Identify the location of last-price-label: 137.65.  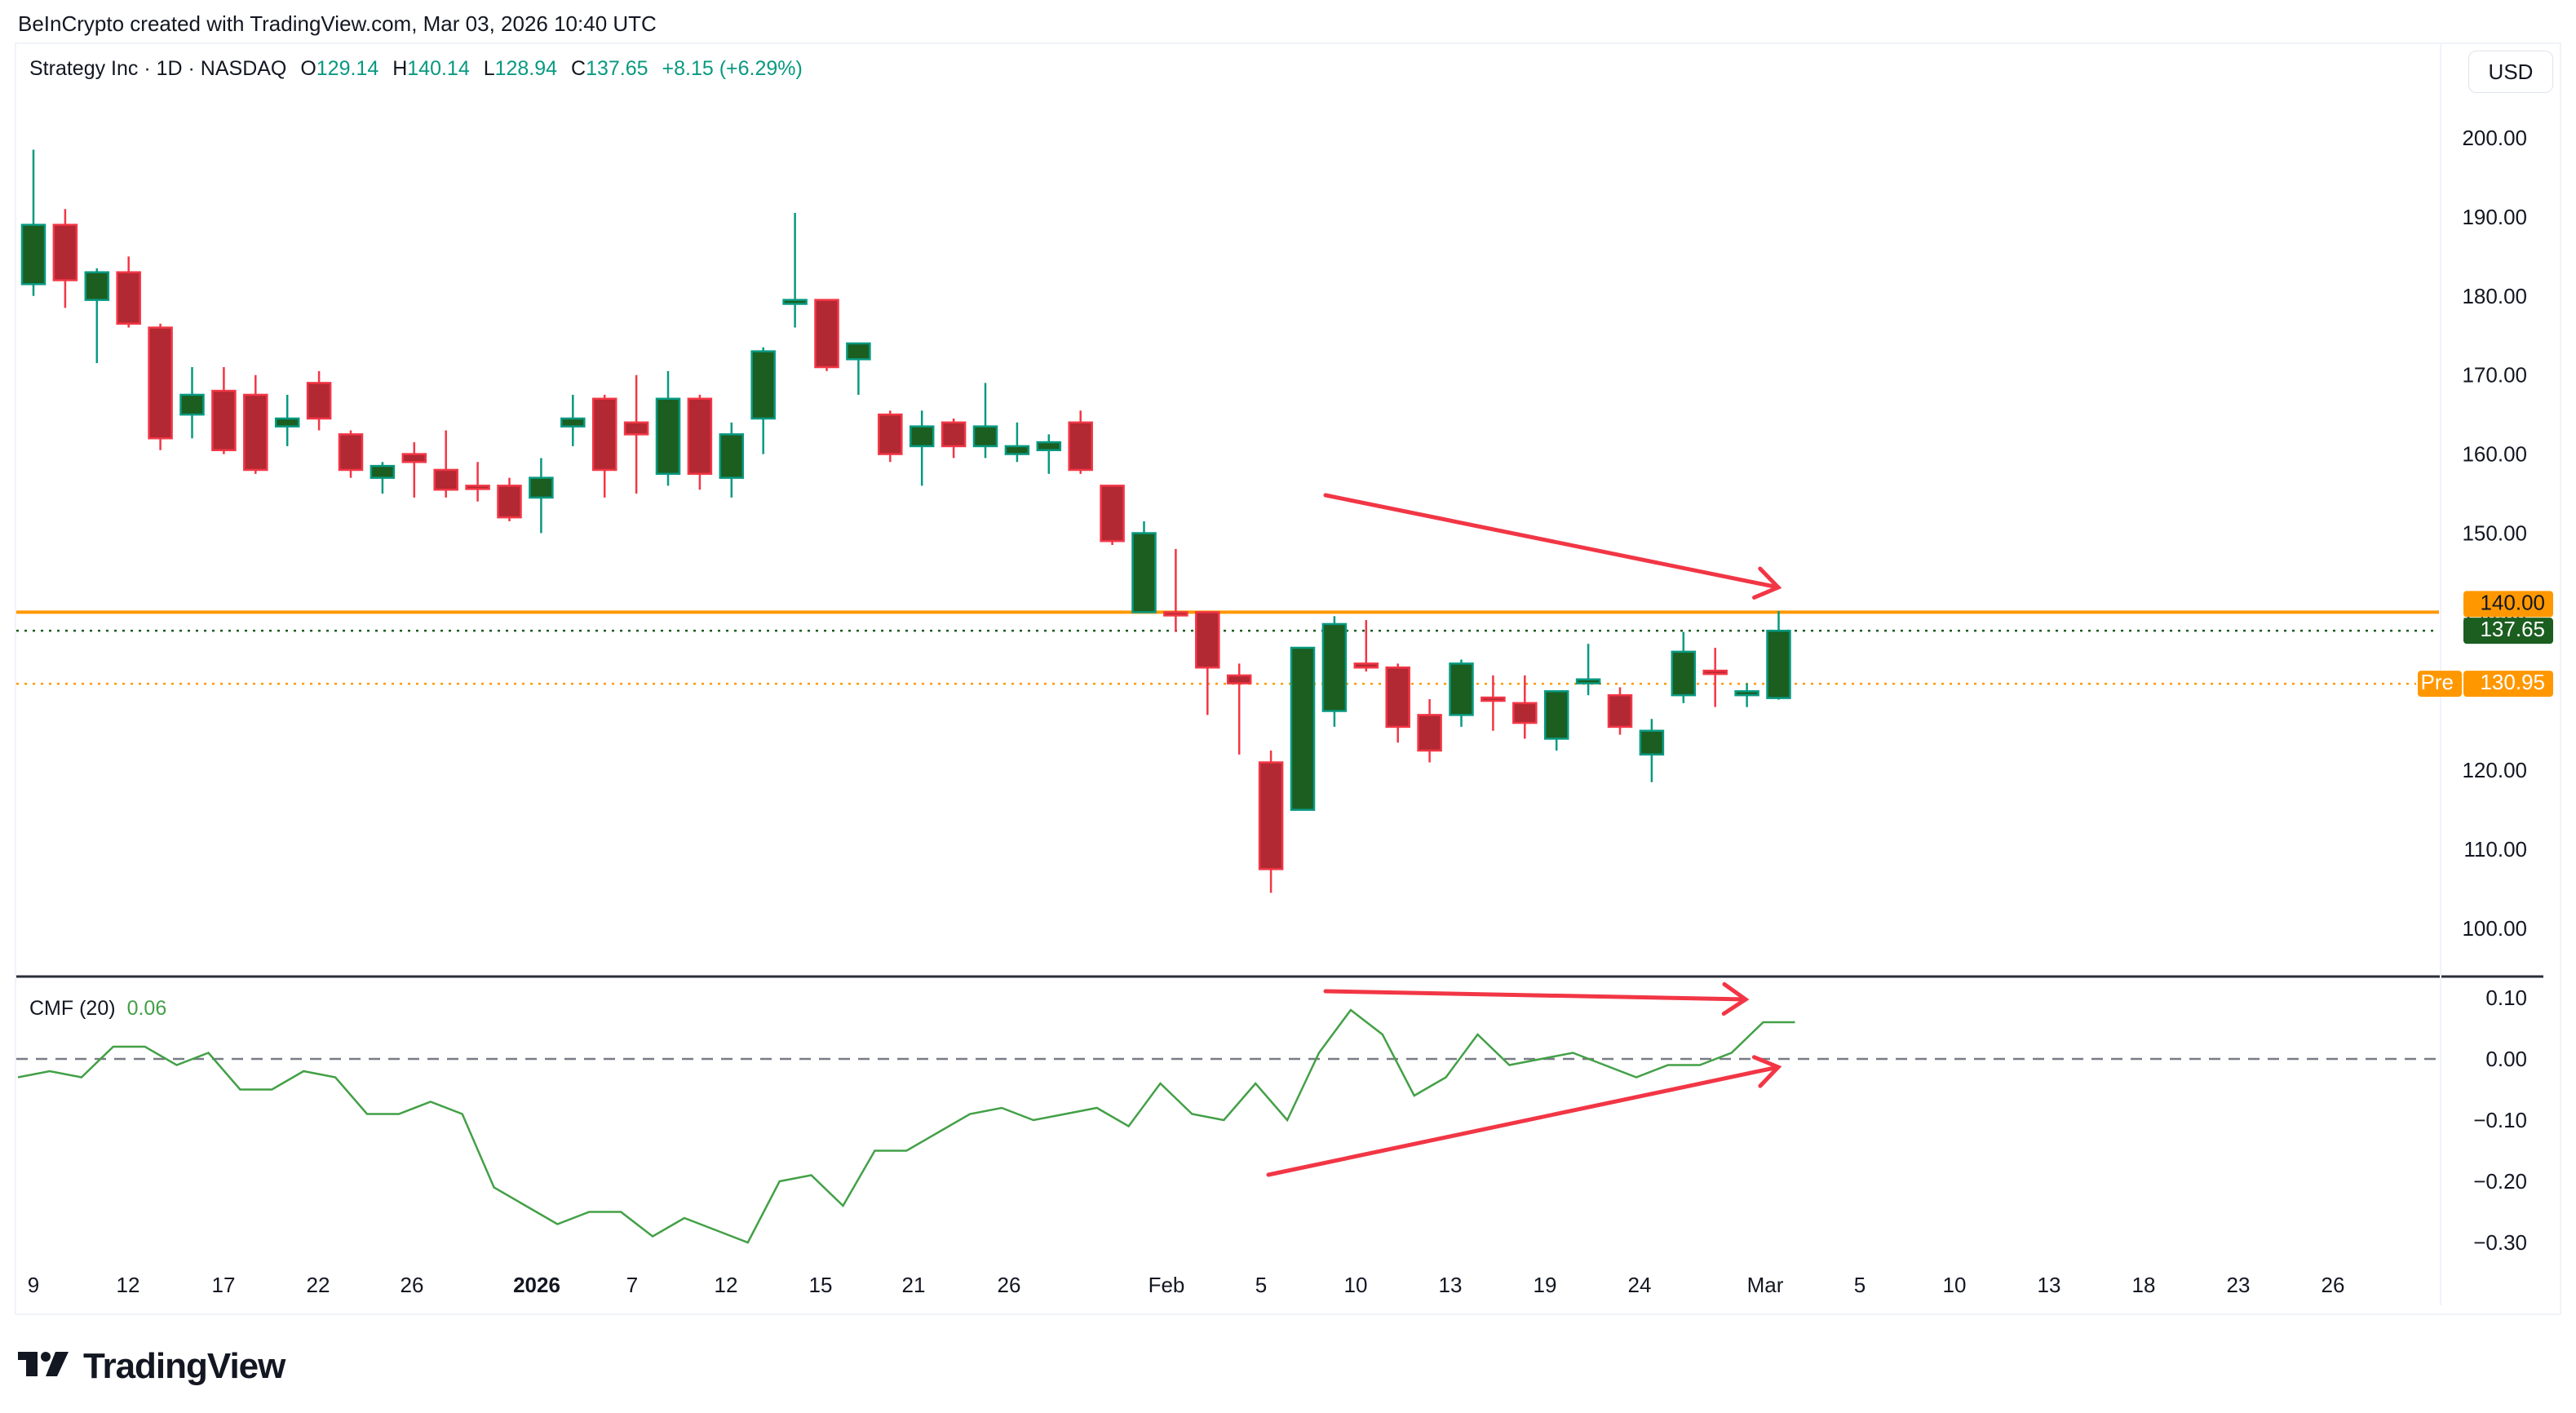
(2512, 629).